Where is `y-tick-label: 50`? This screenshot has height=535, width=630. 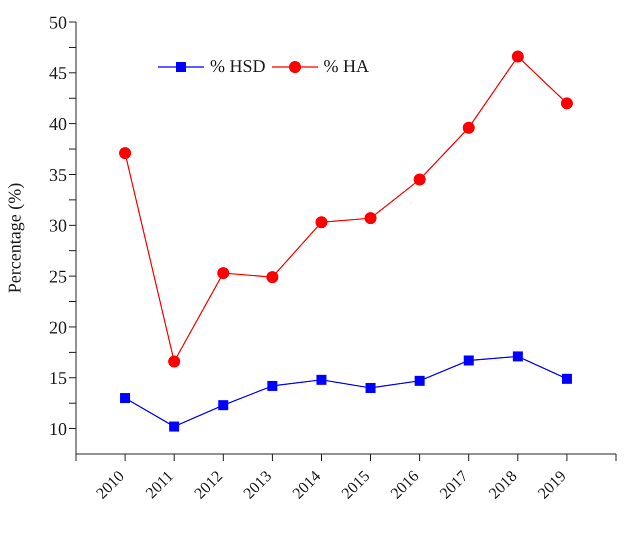
y-tick-label: 50 is located at coordinates (58, 22).